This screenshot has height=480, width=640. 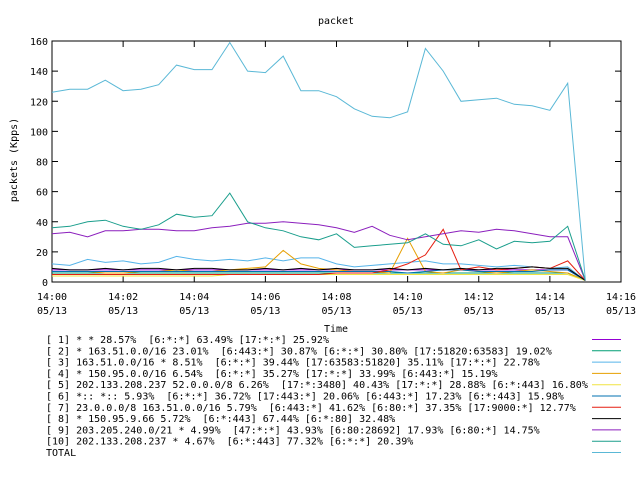 I want to click on y-tick-label: 40, so click(x=42, y=223).